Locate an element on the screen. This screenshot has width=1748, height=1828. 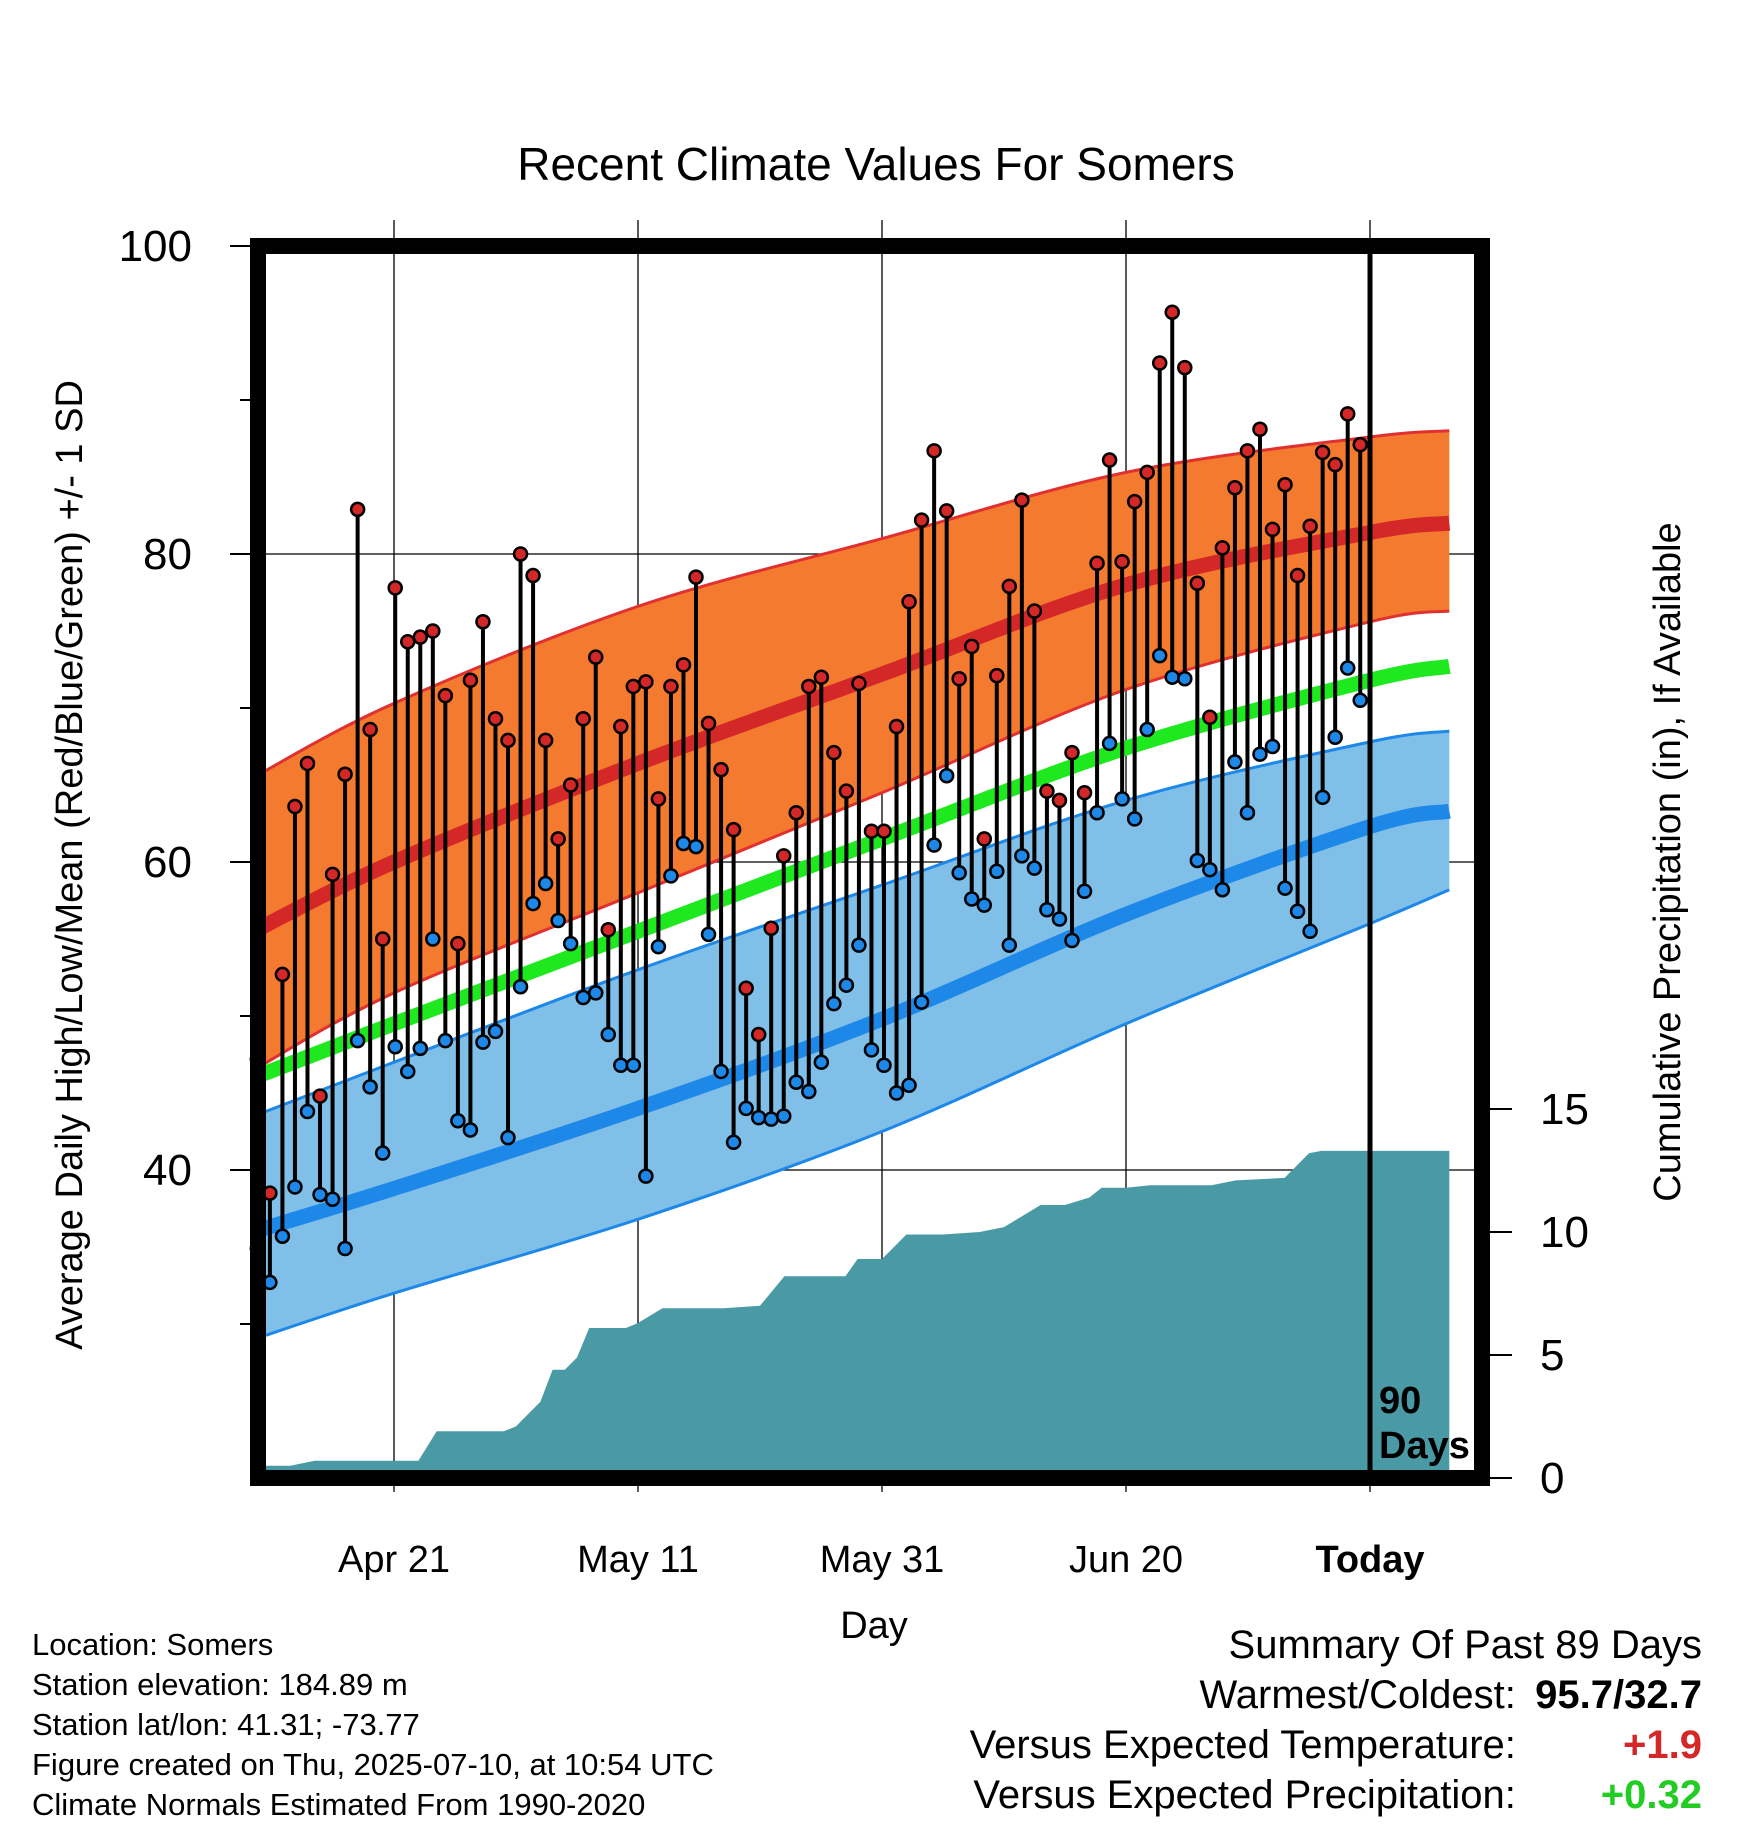
temp-anomaly-value: +1.9 is located at coordinates (1662, 1745).